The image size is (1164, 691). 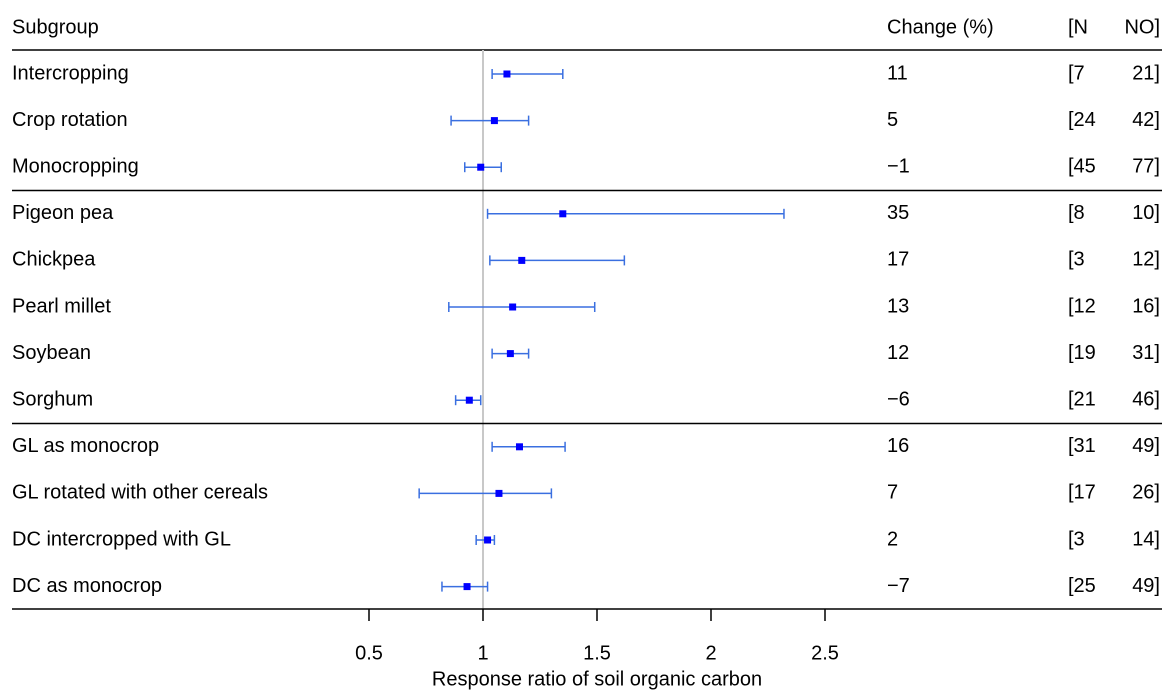 What do you see at coordinates (1078, 27) in the screenshot?
I see `header-n: [N` at bounding box center [1078, 27].